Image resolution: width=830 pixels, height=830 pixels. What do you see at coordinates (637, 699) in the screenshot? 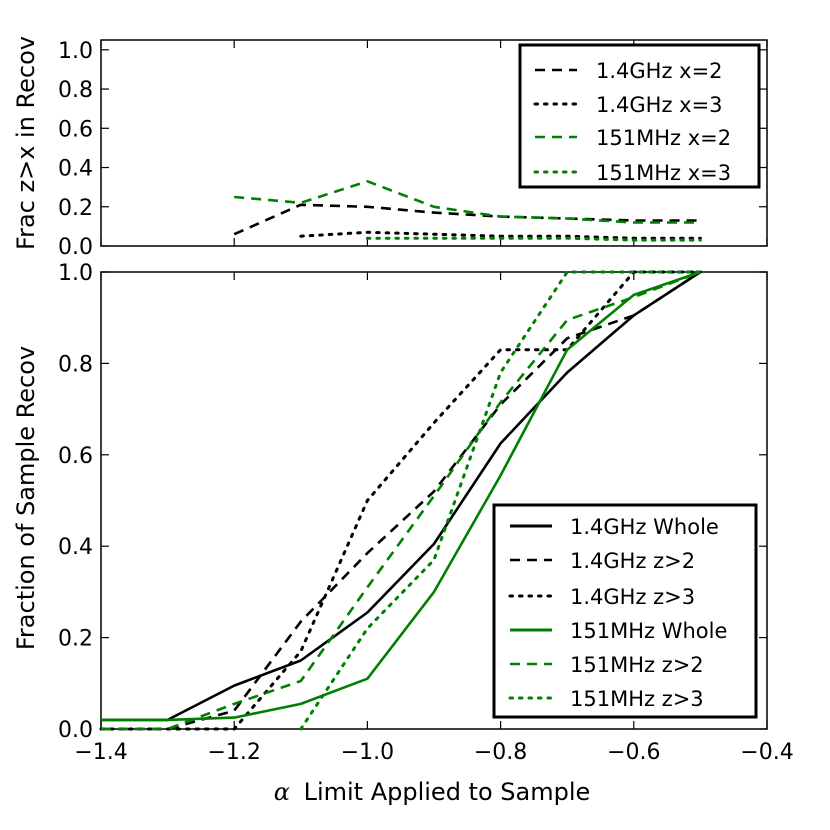
I see `legend-label-bottom-5: 151MHz z>3` at bounding box center [637, 699].